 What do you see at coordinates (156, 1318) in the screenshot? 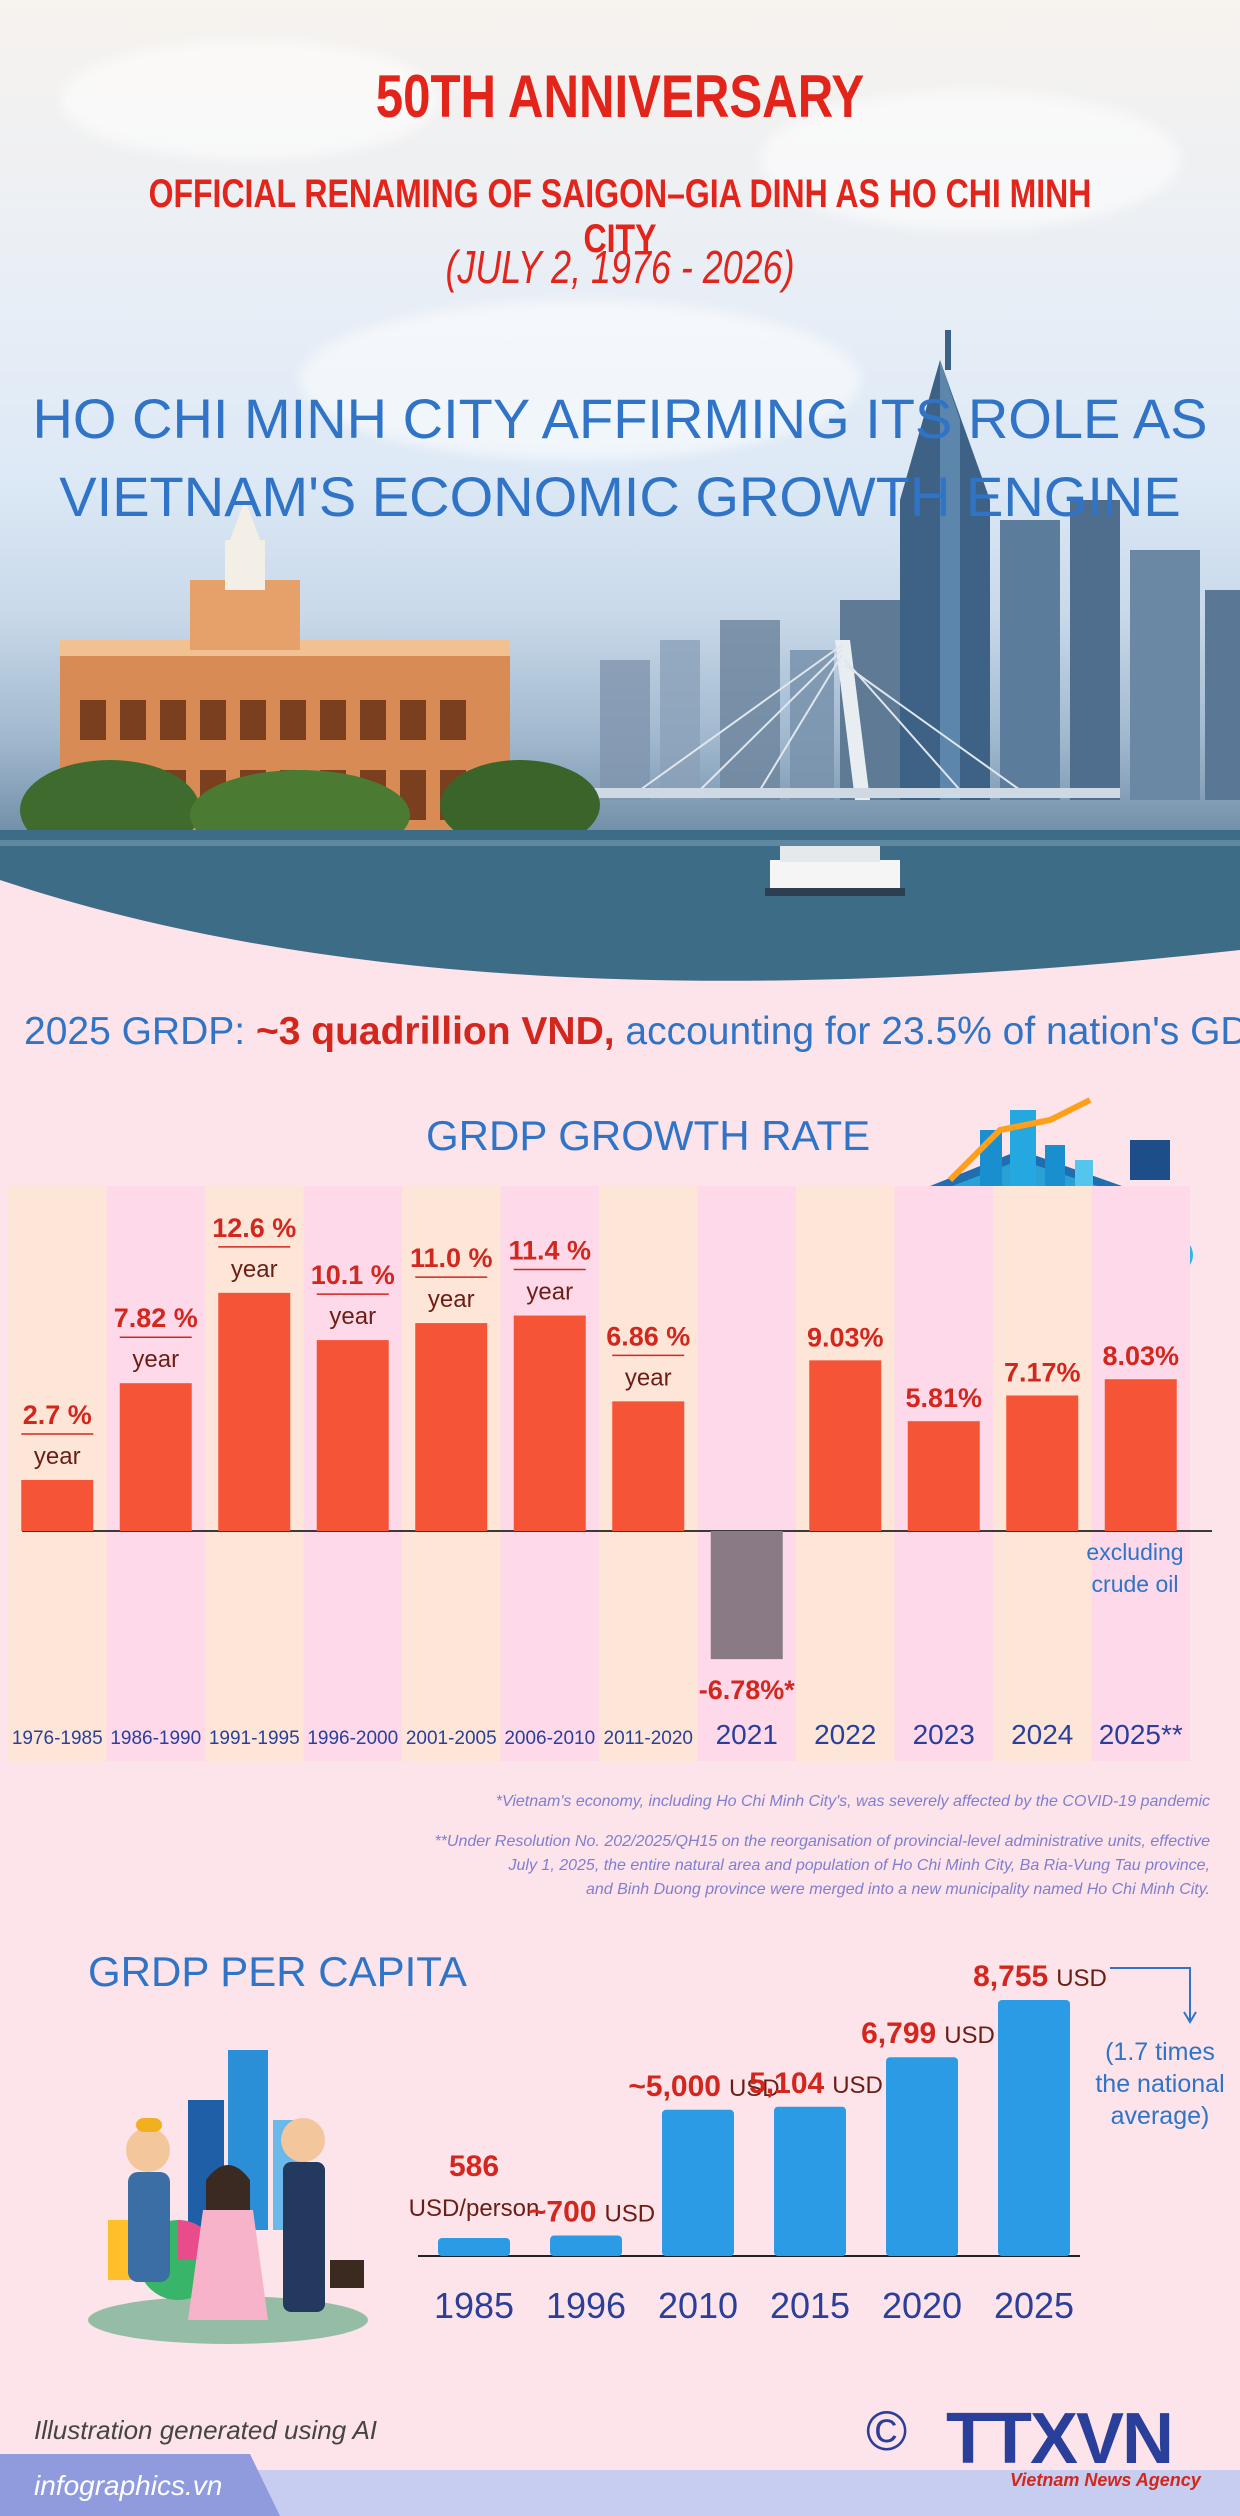
I see `growth-value-label: 7.82 %` at bounding box center [156, 1318].